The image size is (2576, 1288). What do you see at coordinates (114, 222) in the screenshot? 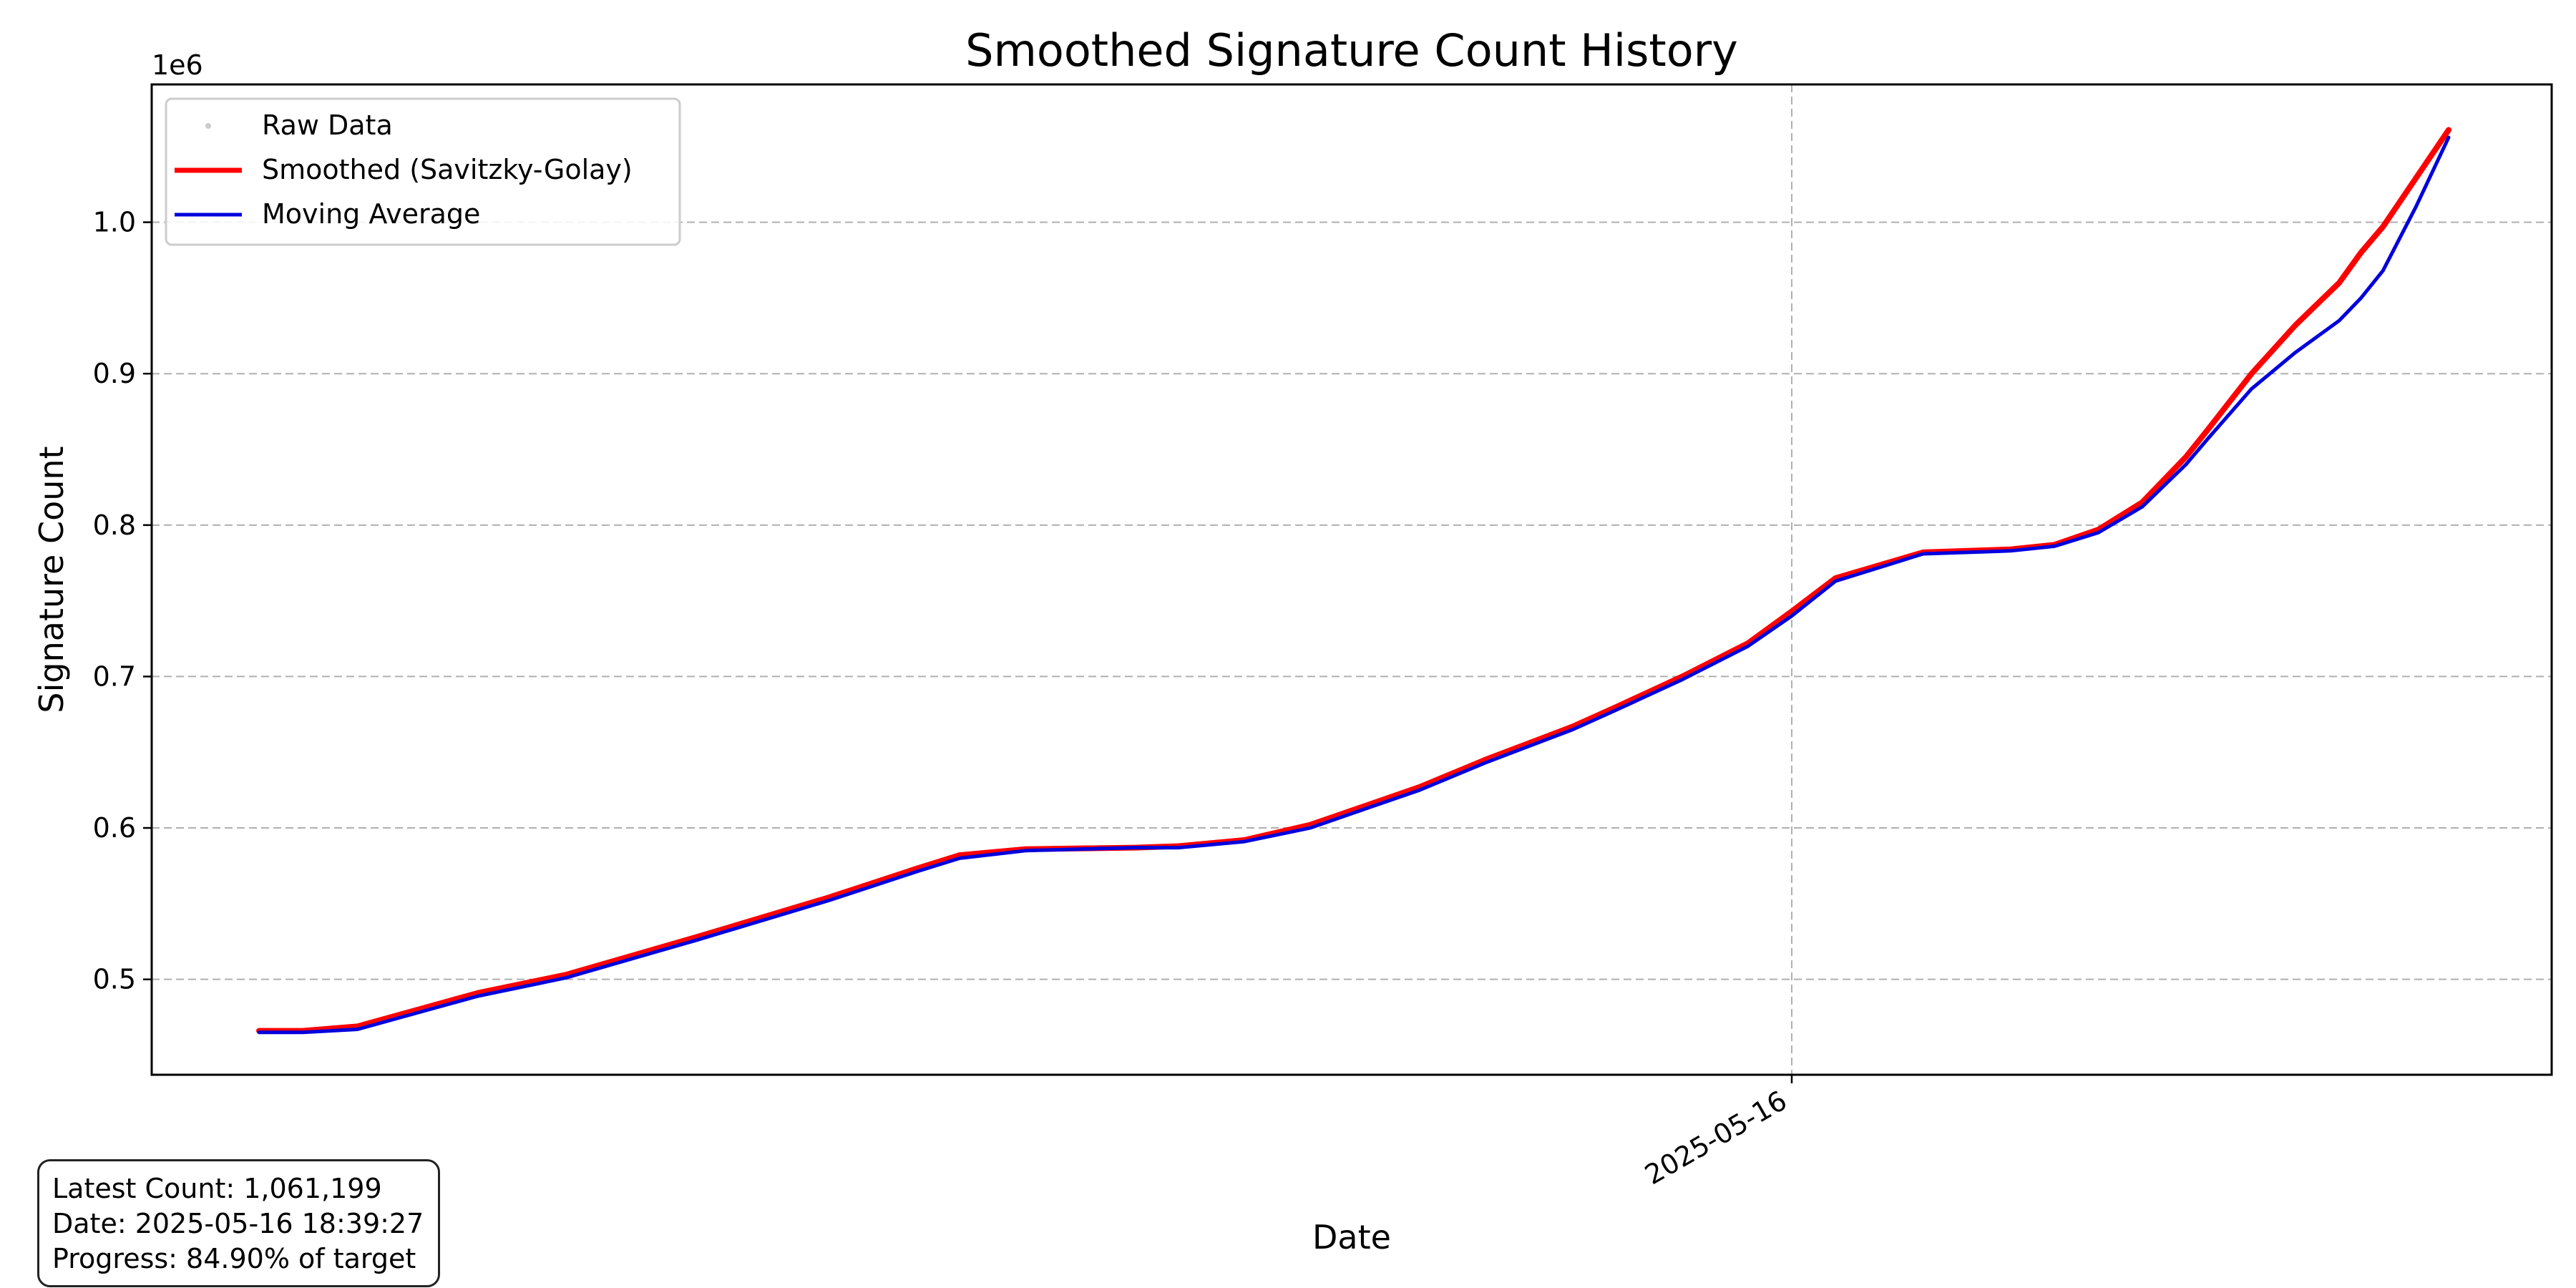
I see `y-tick-label: 1.0` at bounding box center [114, 222].